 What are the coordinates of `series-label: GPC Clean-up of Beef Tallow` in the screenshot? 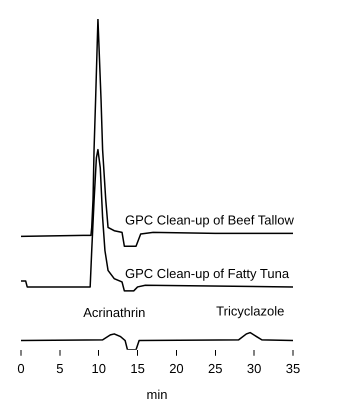 It's located at (209, 220).